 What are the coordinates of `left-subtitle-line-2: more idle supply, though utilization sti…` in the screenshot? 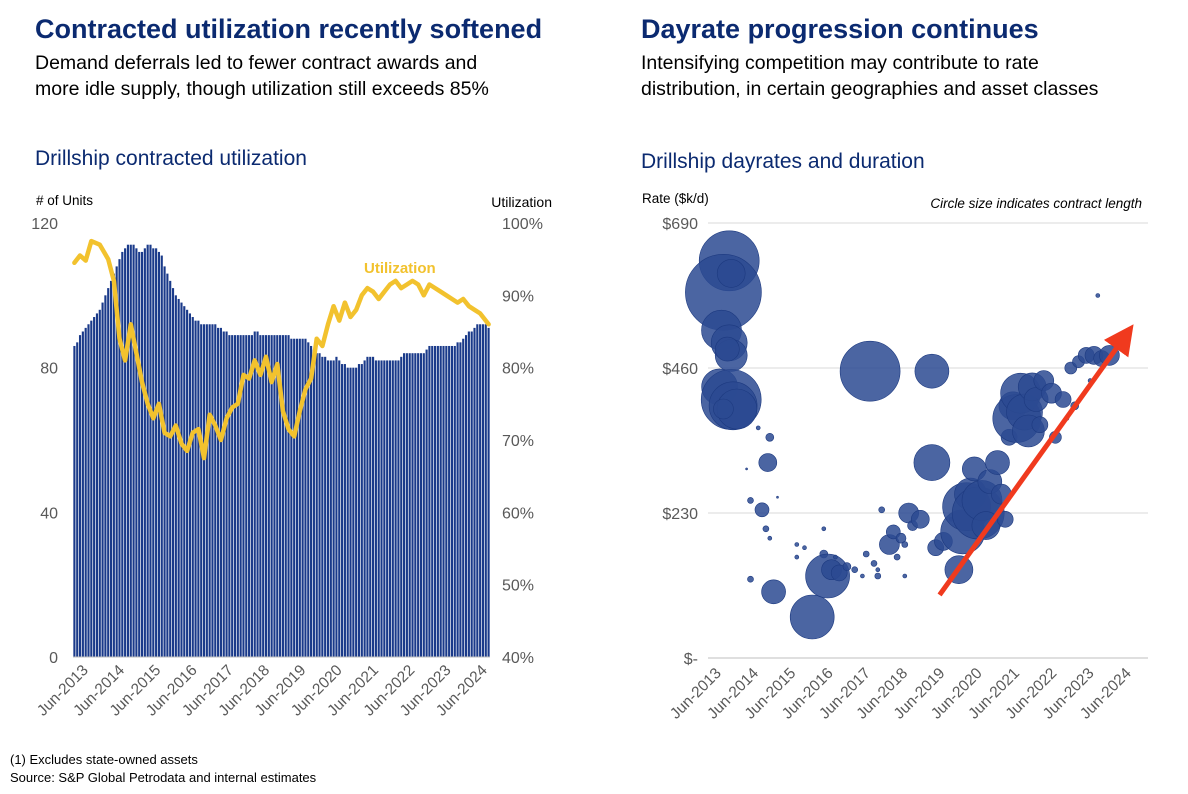 It's located at (262, 89).